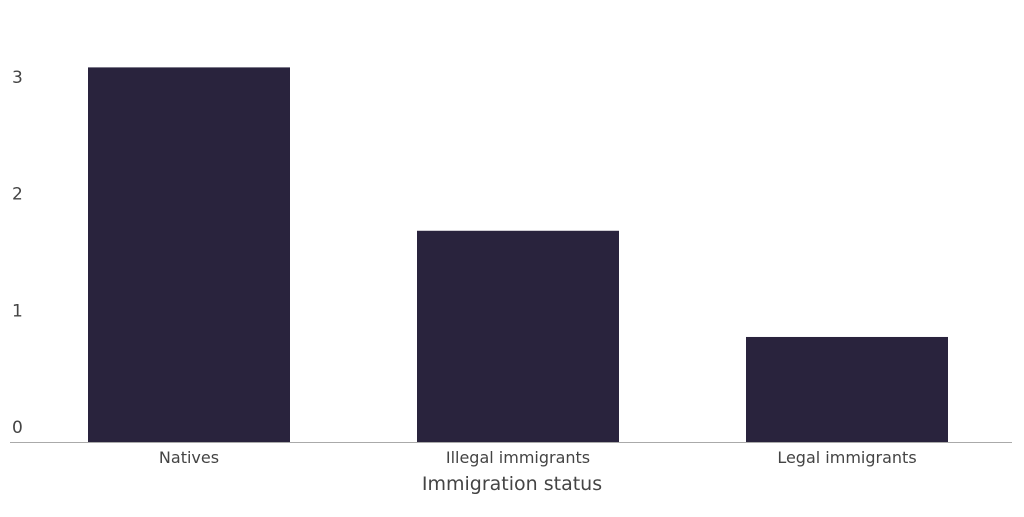  What do you see at coordinates (17, 195) in the screenshot?
I see `y-tick-label: 2` at bounding box center [17, 195].